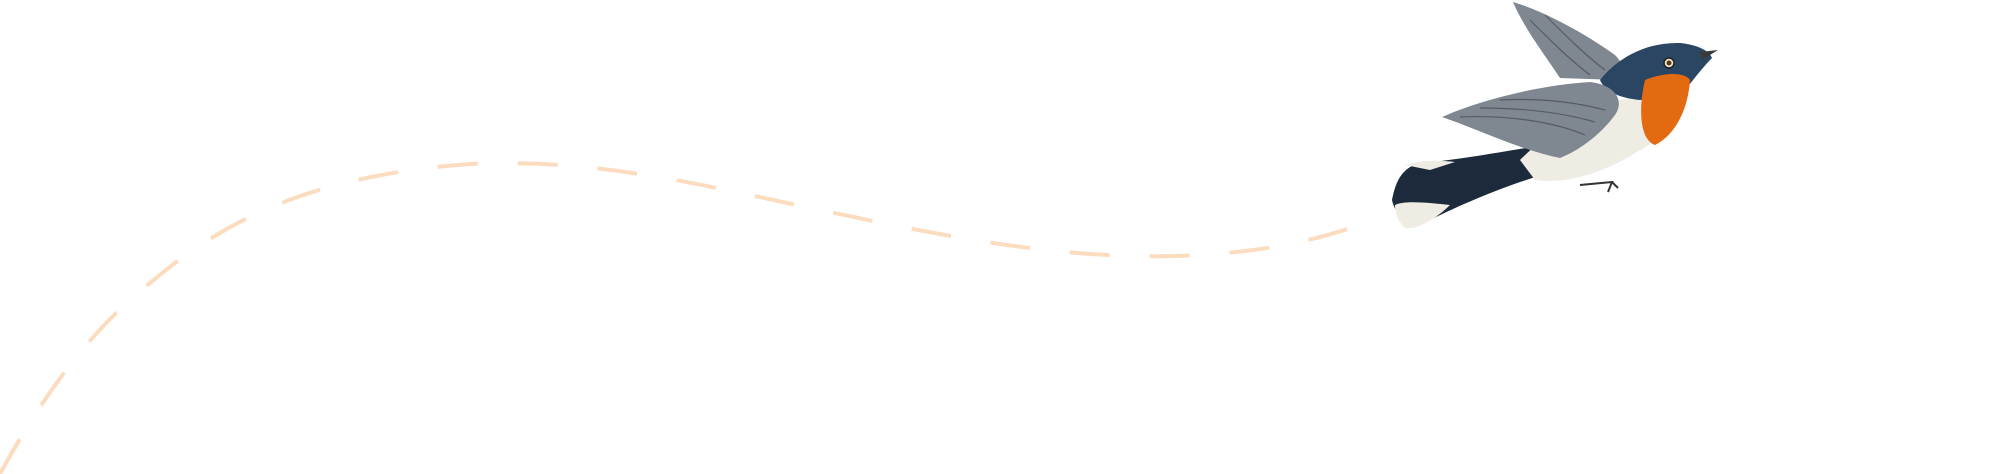  I want to click on bird-pupil, so click(1669, 63).